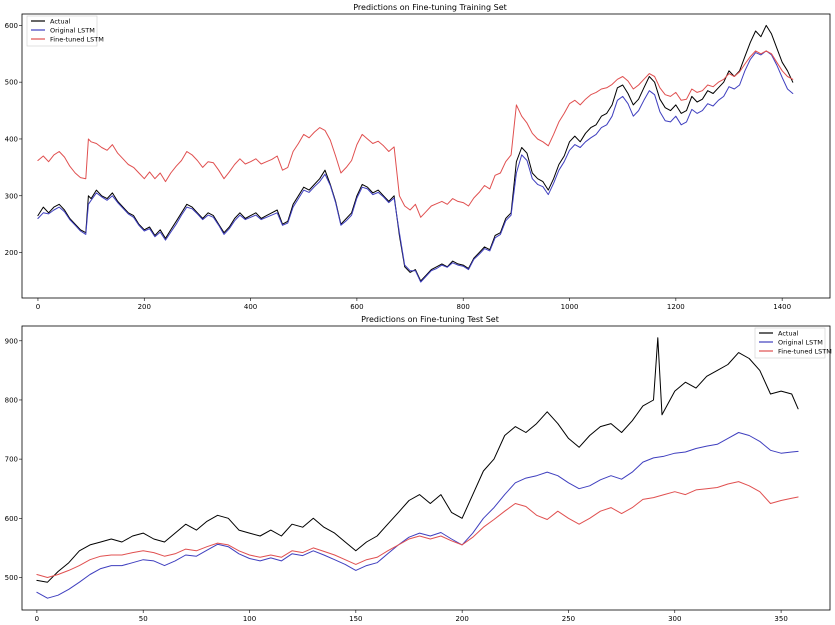  I want to click on x-tick-label: 250, so click(568, 619).